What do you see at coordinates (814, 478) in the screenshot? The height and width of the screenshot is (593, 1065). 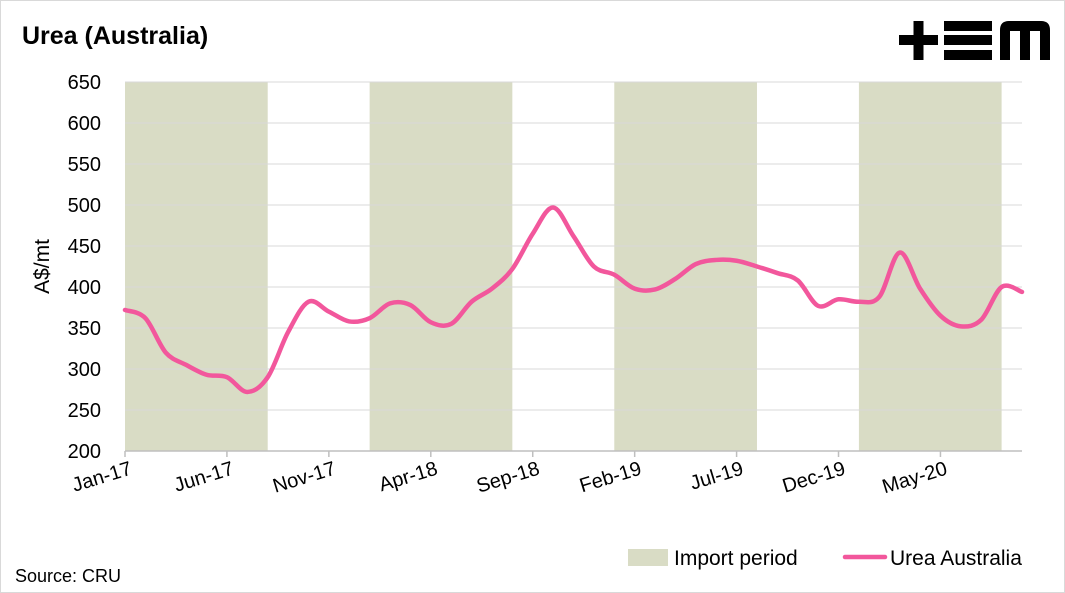 I see `x-tick-label: Dec-19` at bounding box center [814, 478].